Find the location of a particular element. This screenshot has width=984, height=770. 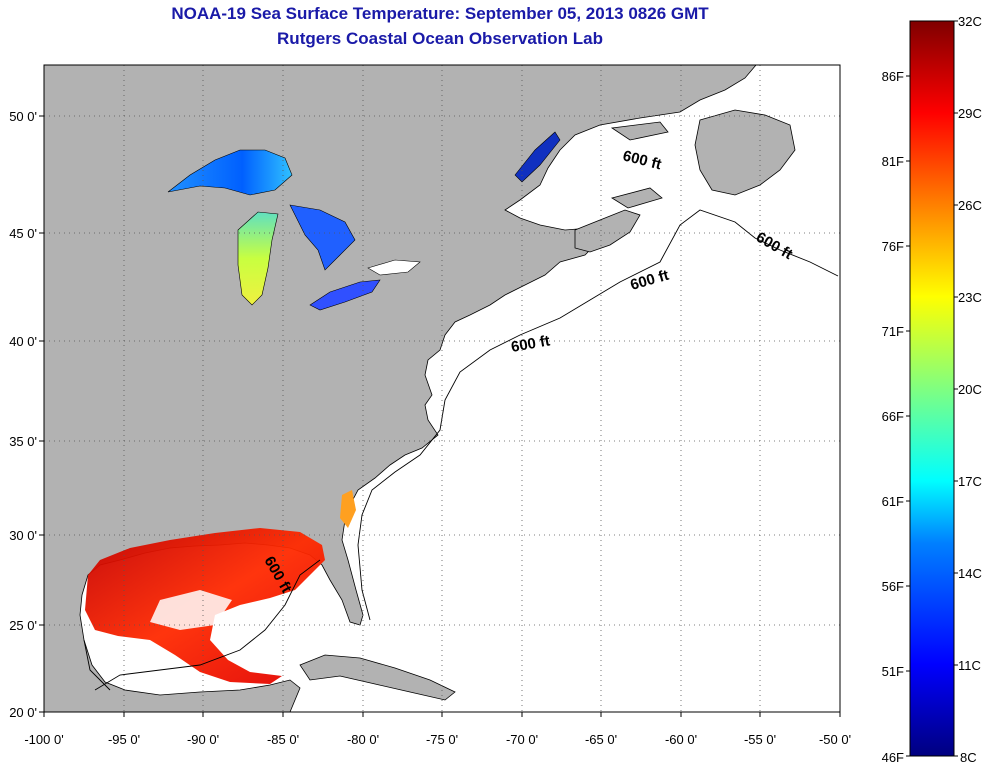

colorbar-gradient is located at coordinates (932, 388).